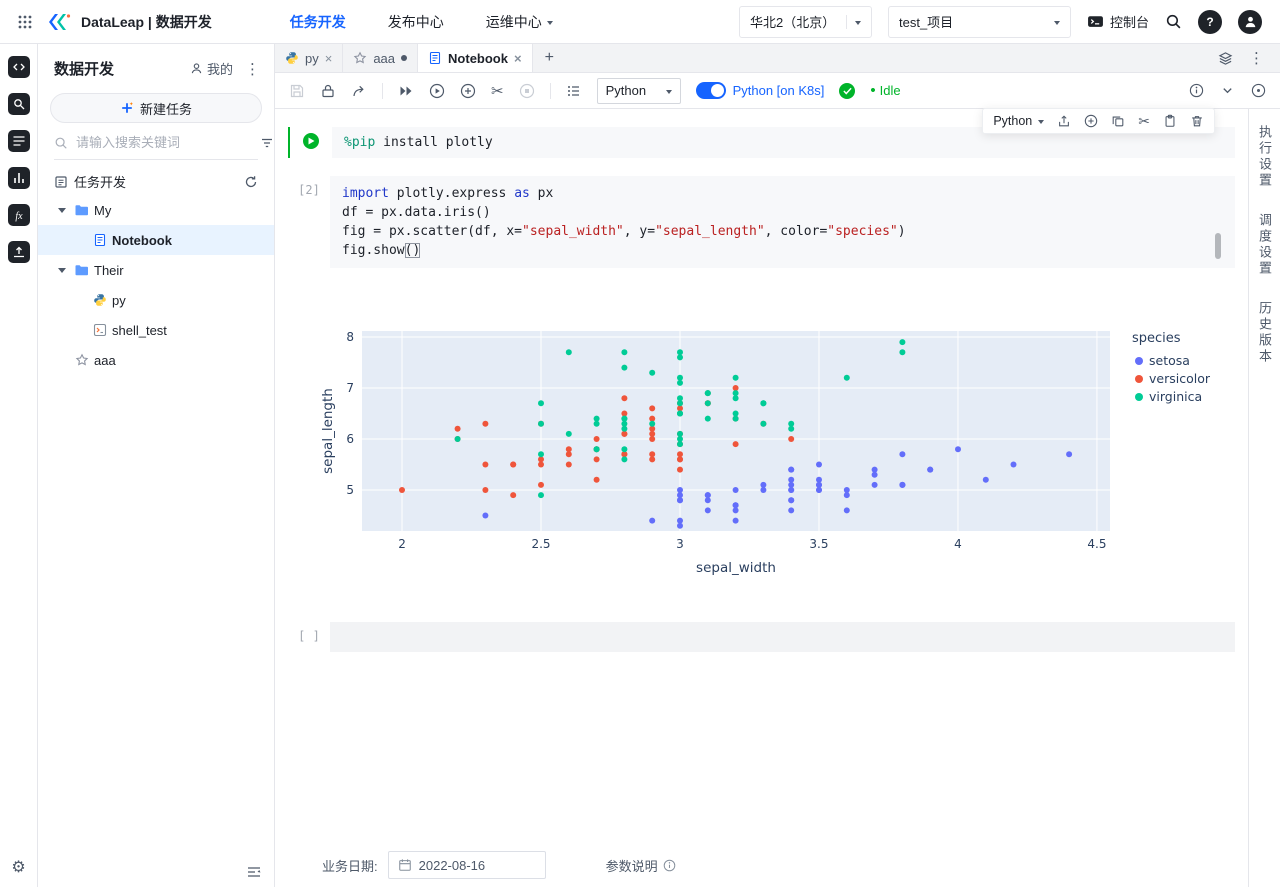  Describe the element at coordinates (668, 93) in the screenshot. I see `chevron-down-icon` at that location.